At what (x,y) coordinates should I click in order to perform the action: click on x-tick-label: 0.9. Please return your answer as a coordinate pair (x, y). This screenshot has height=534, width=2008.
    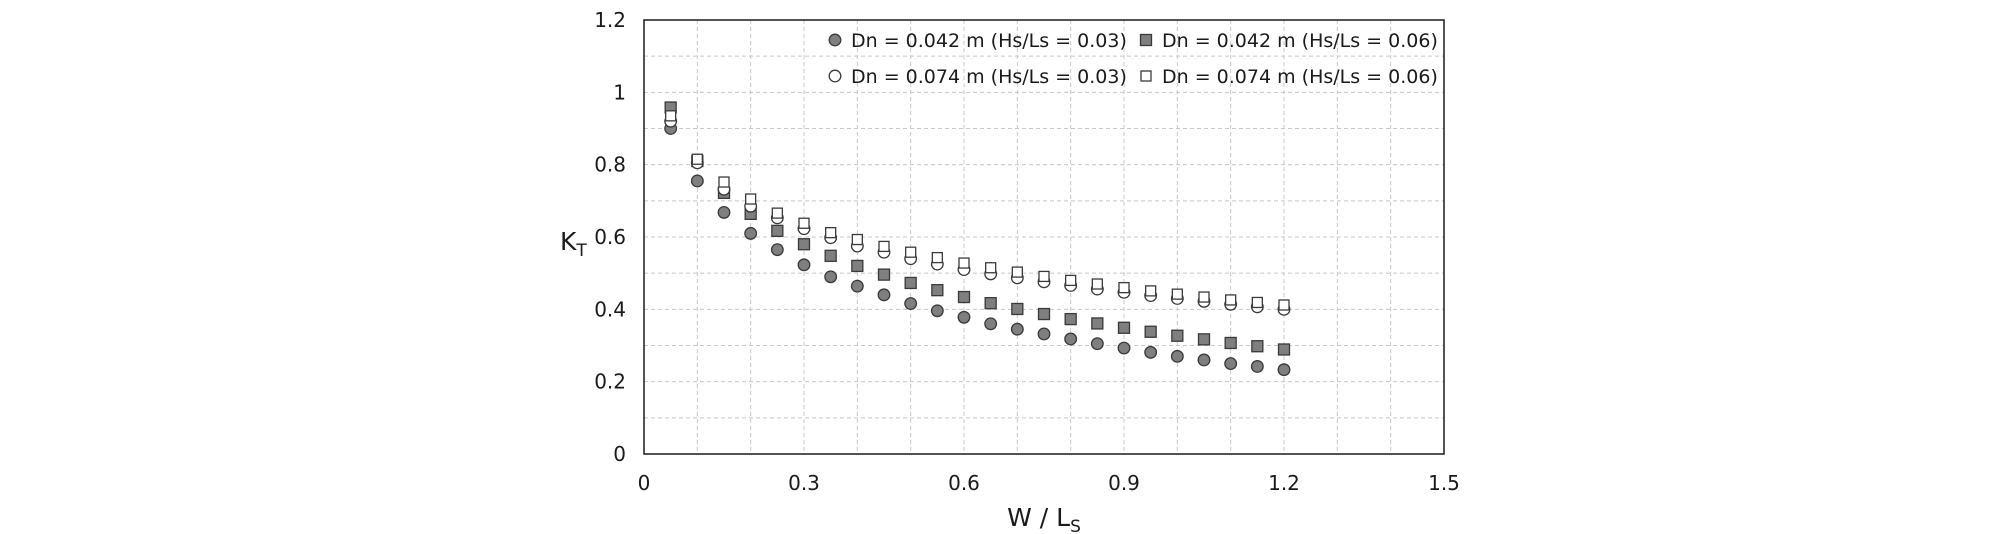
    Looking at the image, I should click on (1124, 483).